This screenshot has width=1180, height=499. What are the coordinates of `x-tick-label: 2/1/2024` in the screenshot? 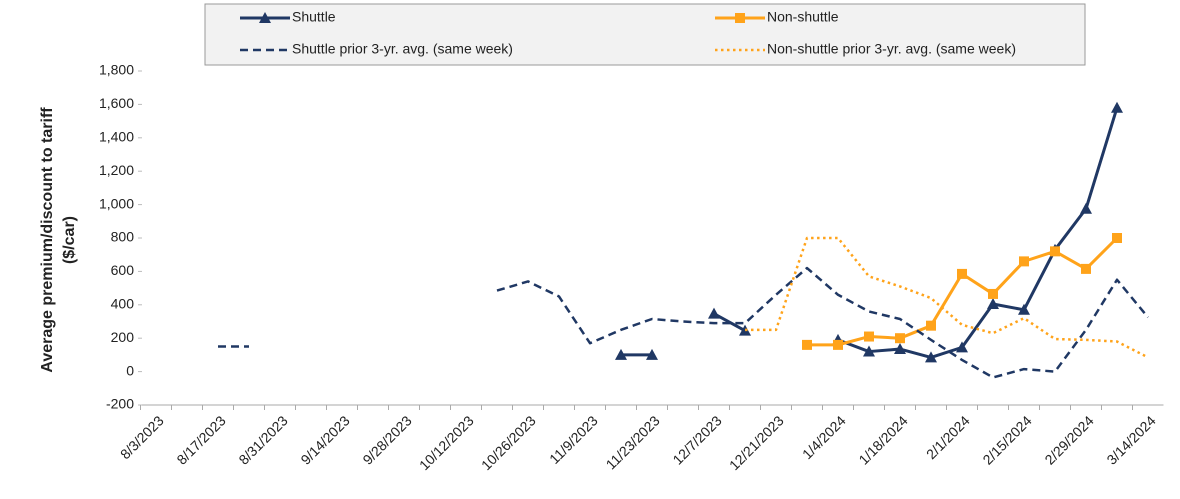 It's located at (948, 437).